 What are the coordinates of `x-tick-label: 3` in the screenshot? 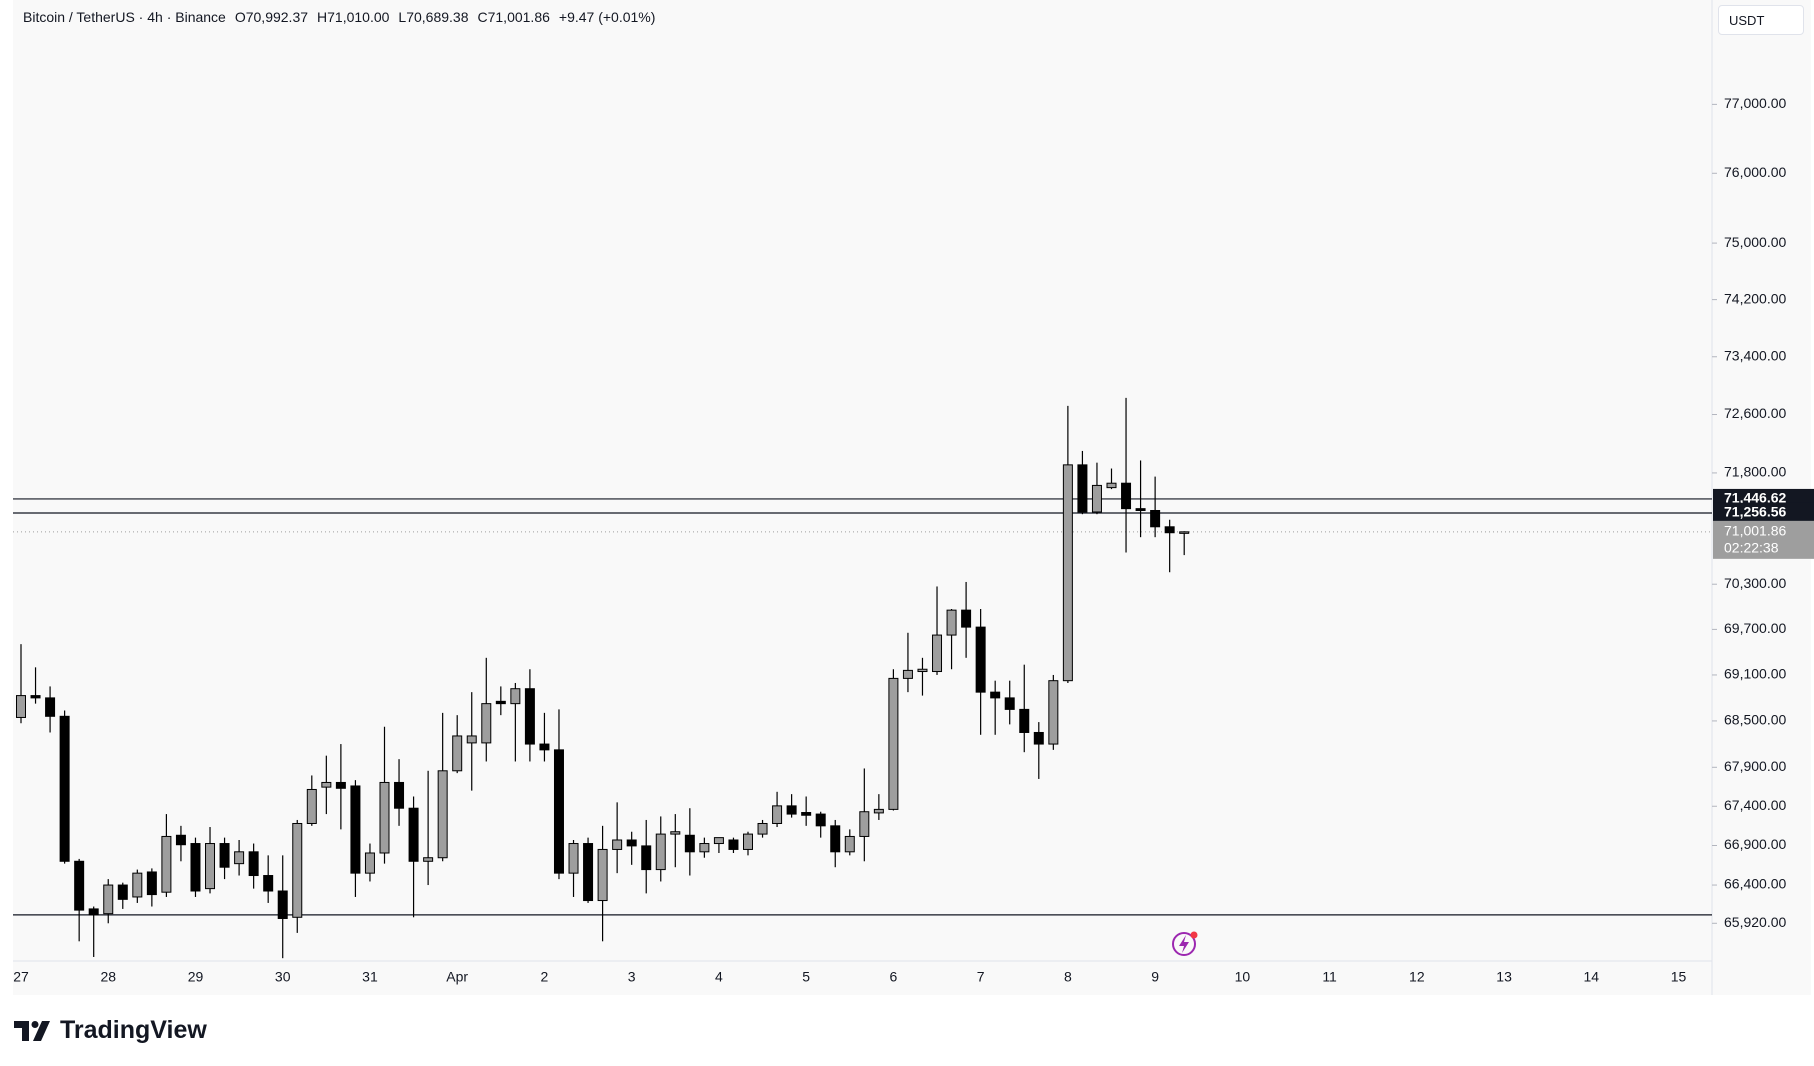 It's located at (632, 977).